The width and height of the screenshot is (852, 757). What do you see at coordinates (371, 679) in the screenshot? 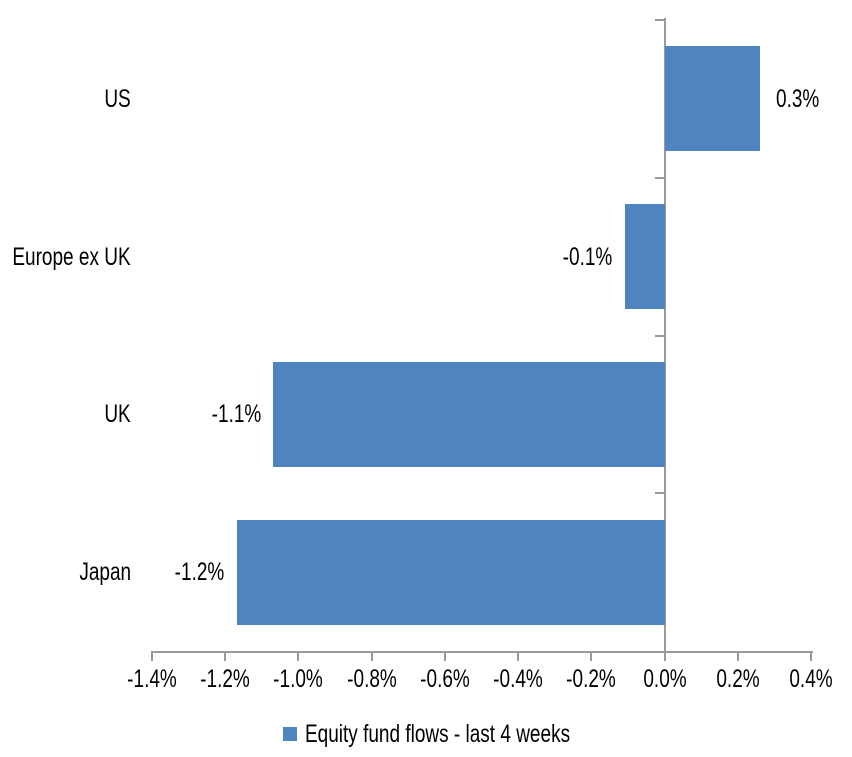
I see `x-axis-tick-label: -0.8%` at bounding box center [371, 679].